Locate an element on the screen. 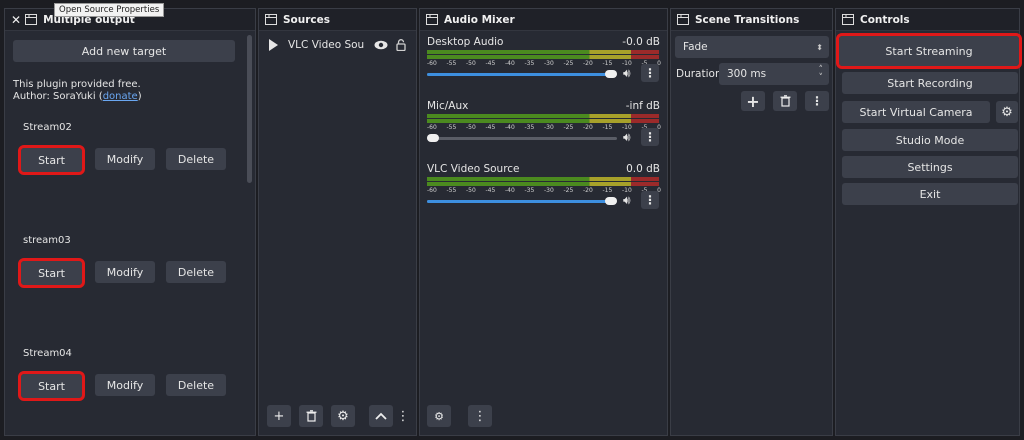  channel-db: -inf dB is located at coordinates (642, 106).